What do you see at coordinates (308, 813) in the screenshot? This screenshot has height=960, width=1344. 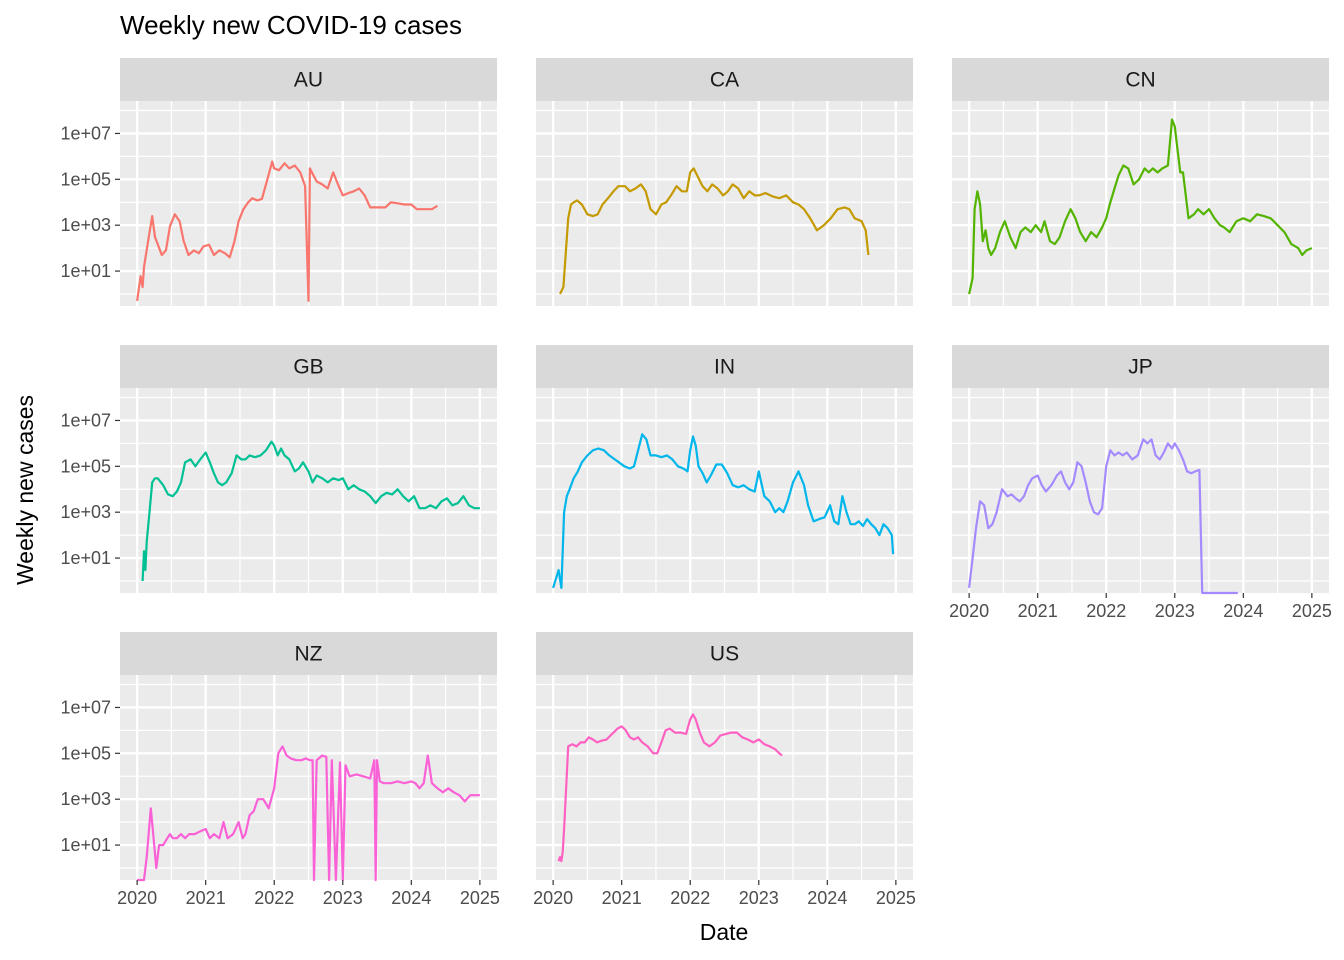 I see `series-line-nz` at bounding box center [308, 813].